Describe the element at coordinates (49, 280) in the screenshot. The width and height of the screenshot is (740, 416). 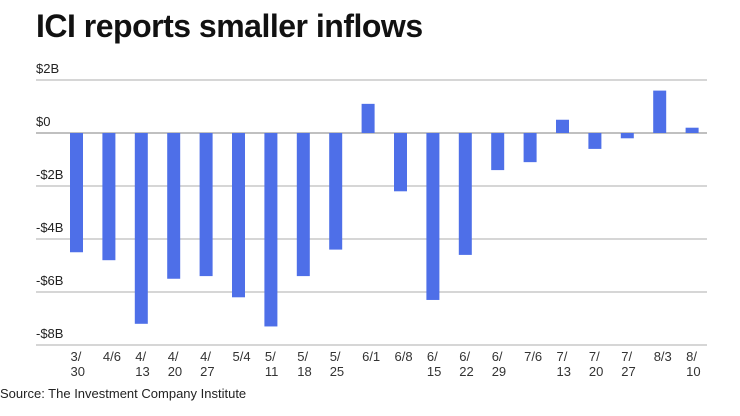
I see `y-tick-label: -$6B` at that location.